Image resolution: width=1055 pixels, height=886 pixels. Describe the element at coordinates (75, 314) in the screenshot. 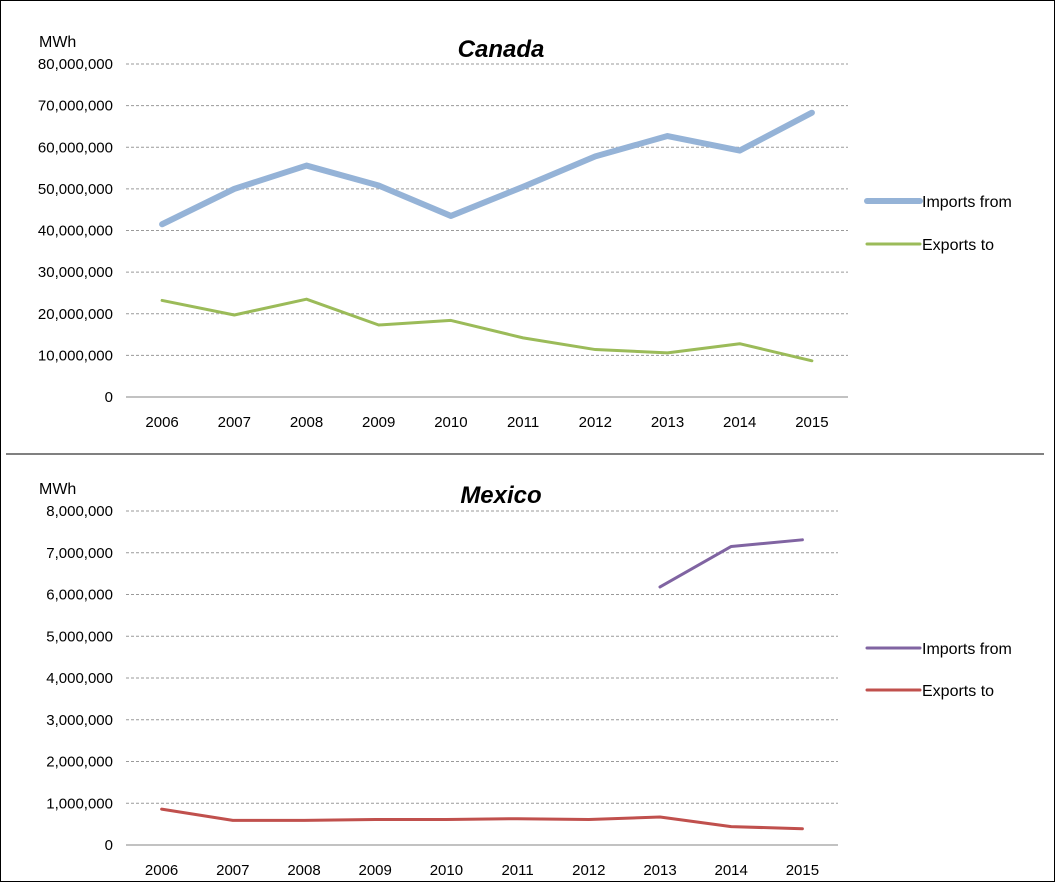

I see `canada-y-tick-label: 20,000,000` at that location.